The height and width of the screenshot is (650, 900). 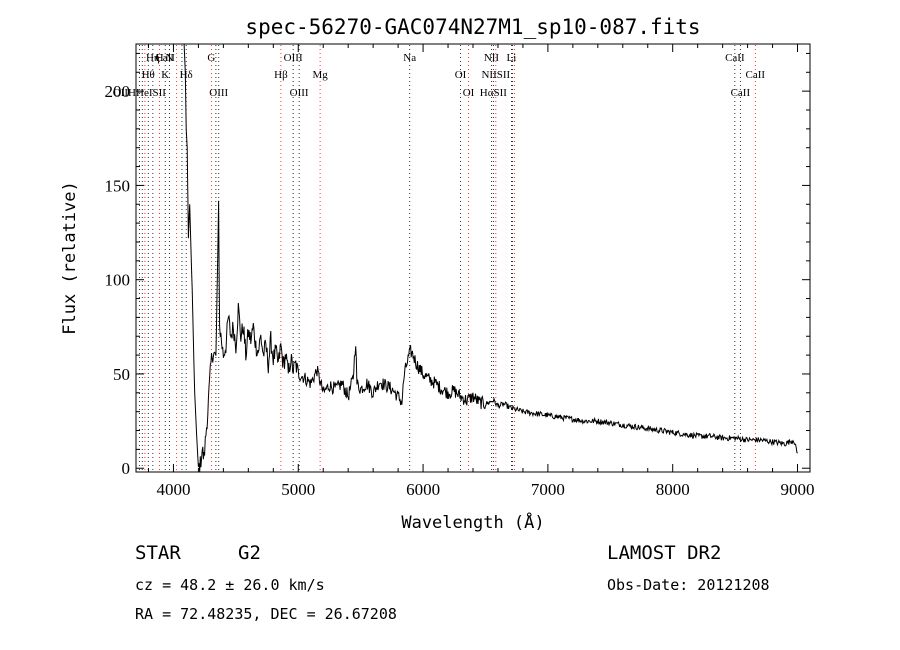 I want to click on y-tick-label: 100, so click(x=118, y=280).